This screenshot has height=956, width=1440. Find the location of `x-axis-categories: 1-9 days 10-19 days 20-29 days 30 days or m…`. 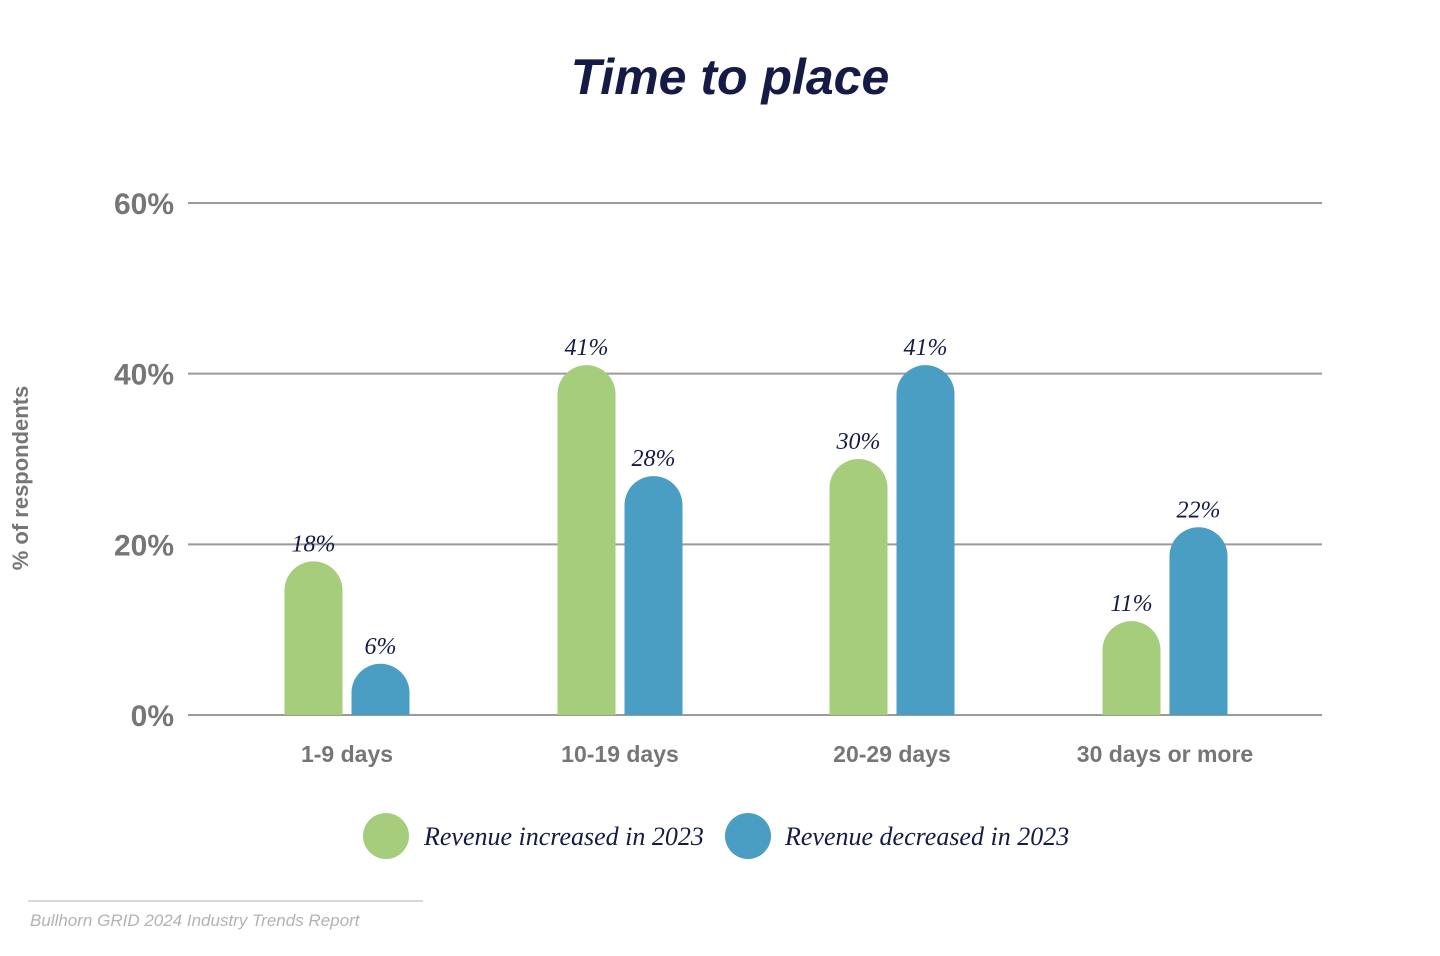

x-axis-categories: 1-9 days 10-19 days 20-29 days 30 days or m… is located at coordinates (777, 754).